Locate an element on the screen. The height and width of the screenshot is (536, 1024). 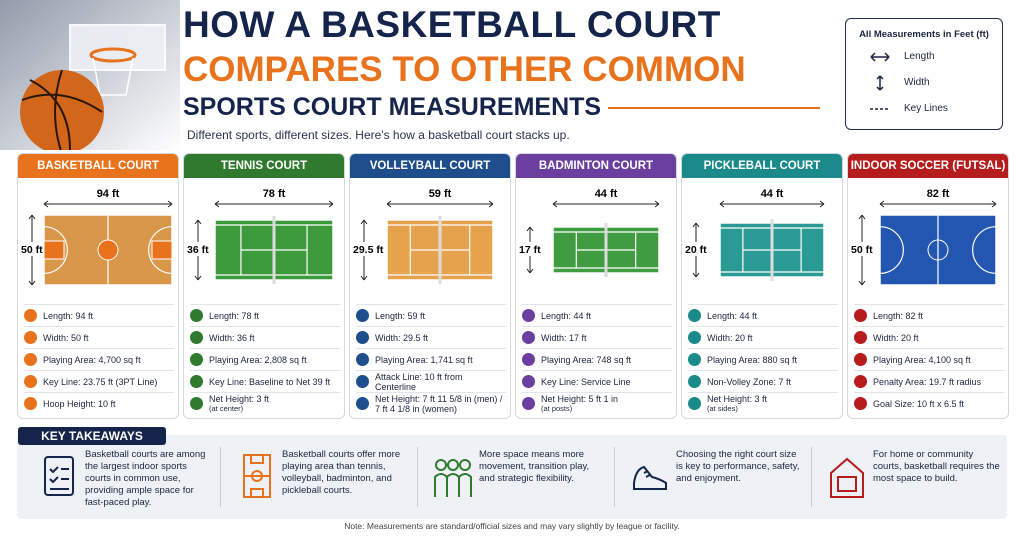
spec-row: Key Line: Baseline to Net 39 ft is located at coordinates (265, 381).